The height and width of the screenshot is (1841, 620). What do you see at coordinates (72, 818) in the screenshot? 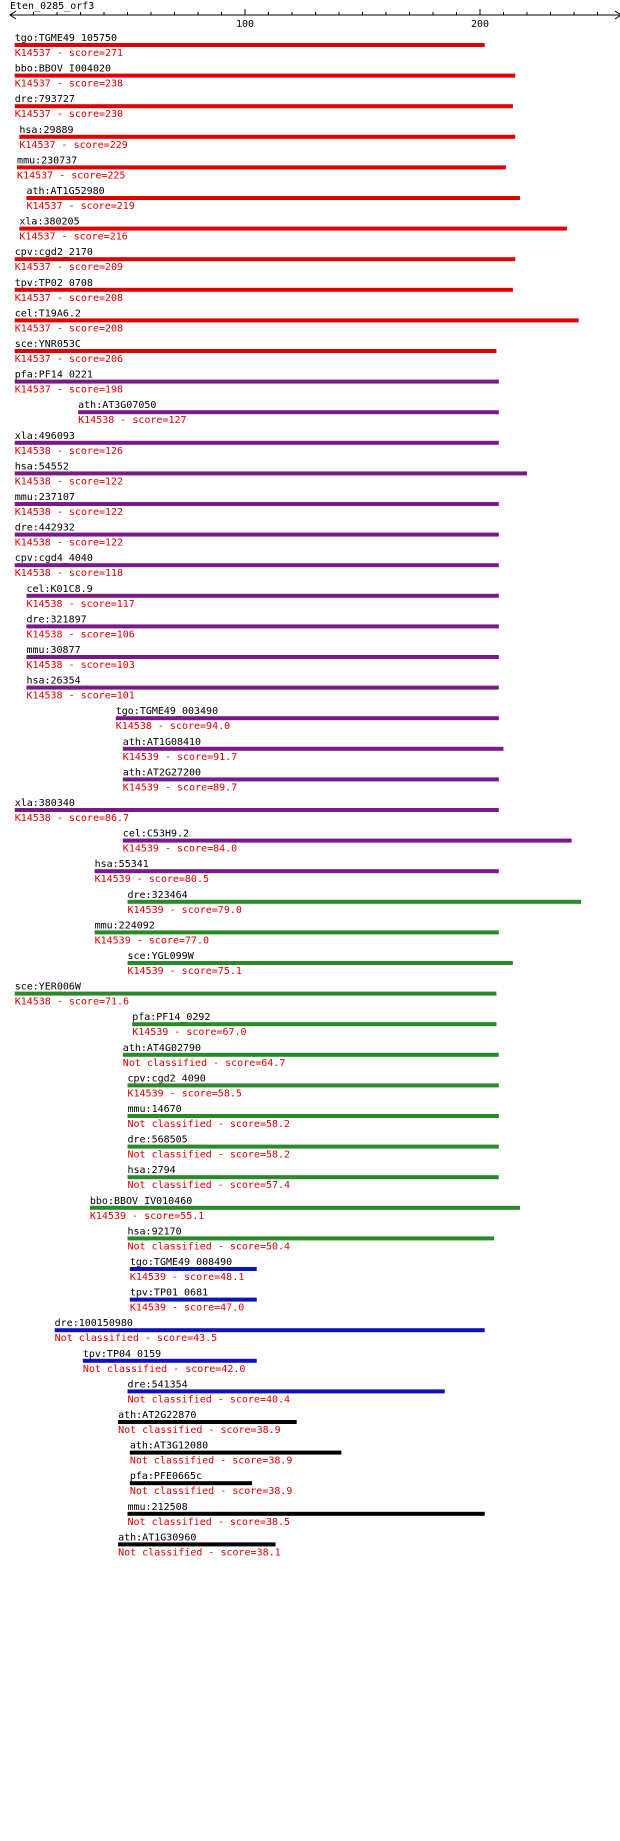
I see `hit-score-label: K14538 - score=86.7` at bounding box center [72, 818].